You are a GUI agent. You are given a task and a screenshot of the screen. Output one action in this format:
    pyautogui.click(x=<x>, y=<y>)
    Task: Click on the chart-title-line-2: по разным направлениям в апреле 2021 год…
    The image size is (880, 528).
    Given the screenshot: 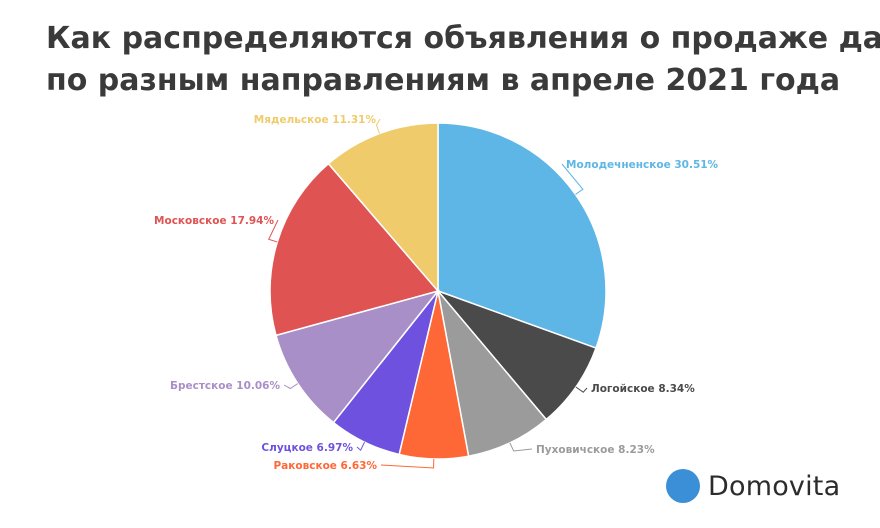 What is the action you would take?
    pyautogui.click(x=443, y=80)
    